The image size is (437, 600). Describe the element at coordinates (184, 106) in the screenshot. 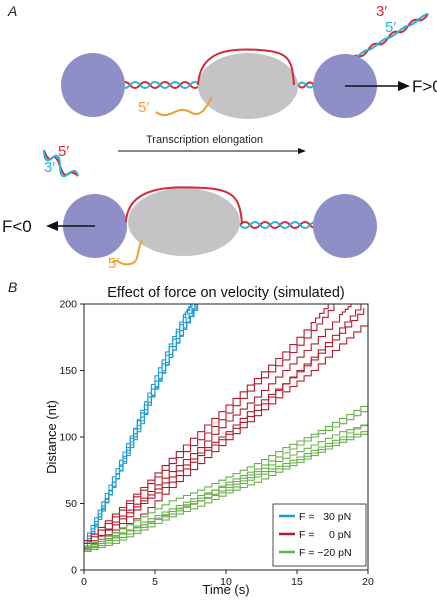

I see `rna-transcript-top` at that location.